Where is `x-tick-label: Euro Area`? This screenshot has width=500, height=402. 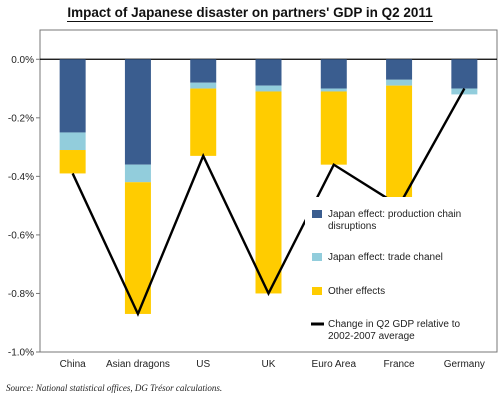 x-tick-label: Euro Area is located at coordinates (334, 364).